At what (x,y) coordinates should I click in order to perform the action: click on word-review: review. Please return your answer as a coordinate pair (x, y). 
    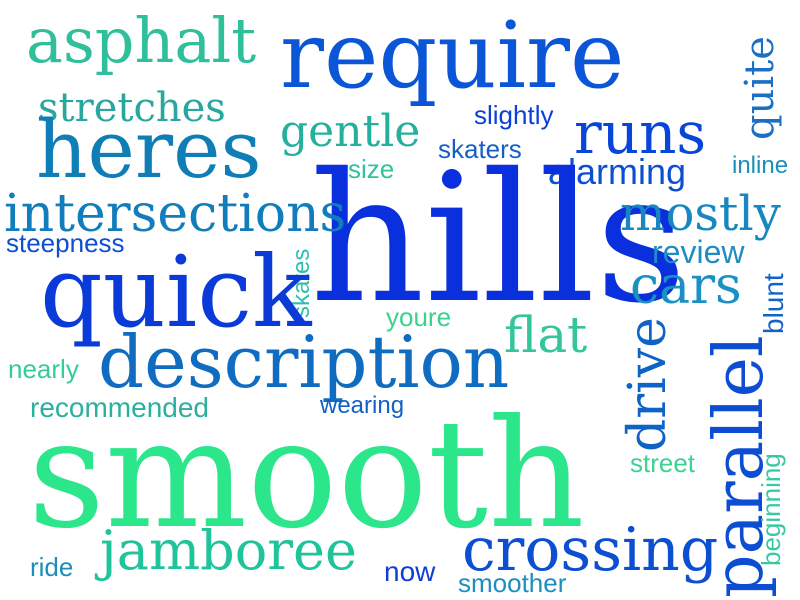
    Looking at the image, I should click on (698, 252).